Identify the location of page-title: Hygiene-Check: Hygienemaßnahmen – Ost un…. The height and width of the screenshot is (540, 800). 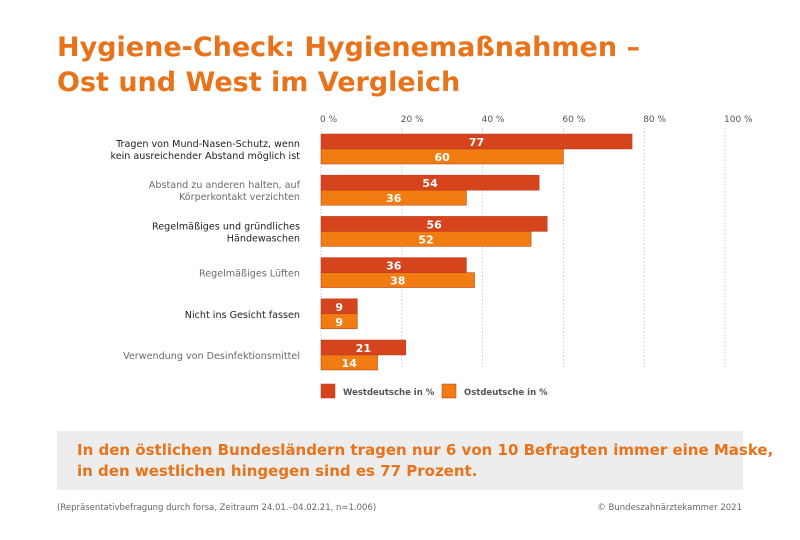
(407, 65).